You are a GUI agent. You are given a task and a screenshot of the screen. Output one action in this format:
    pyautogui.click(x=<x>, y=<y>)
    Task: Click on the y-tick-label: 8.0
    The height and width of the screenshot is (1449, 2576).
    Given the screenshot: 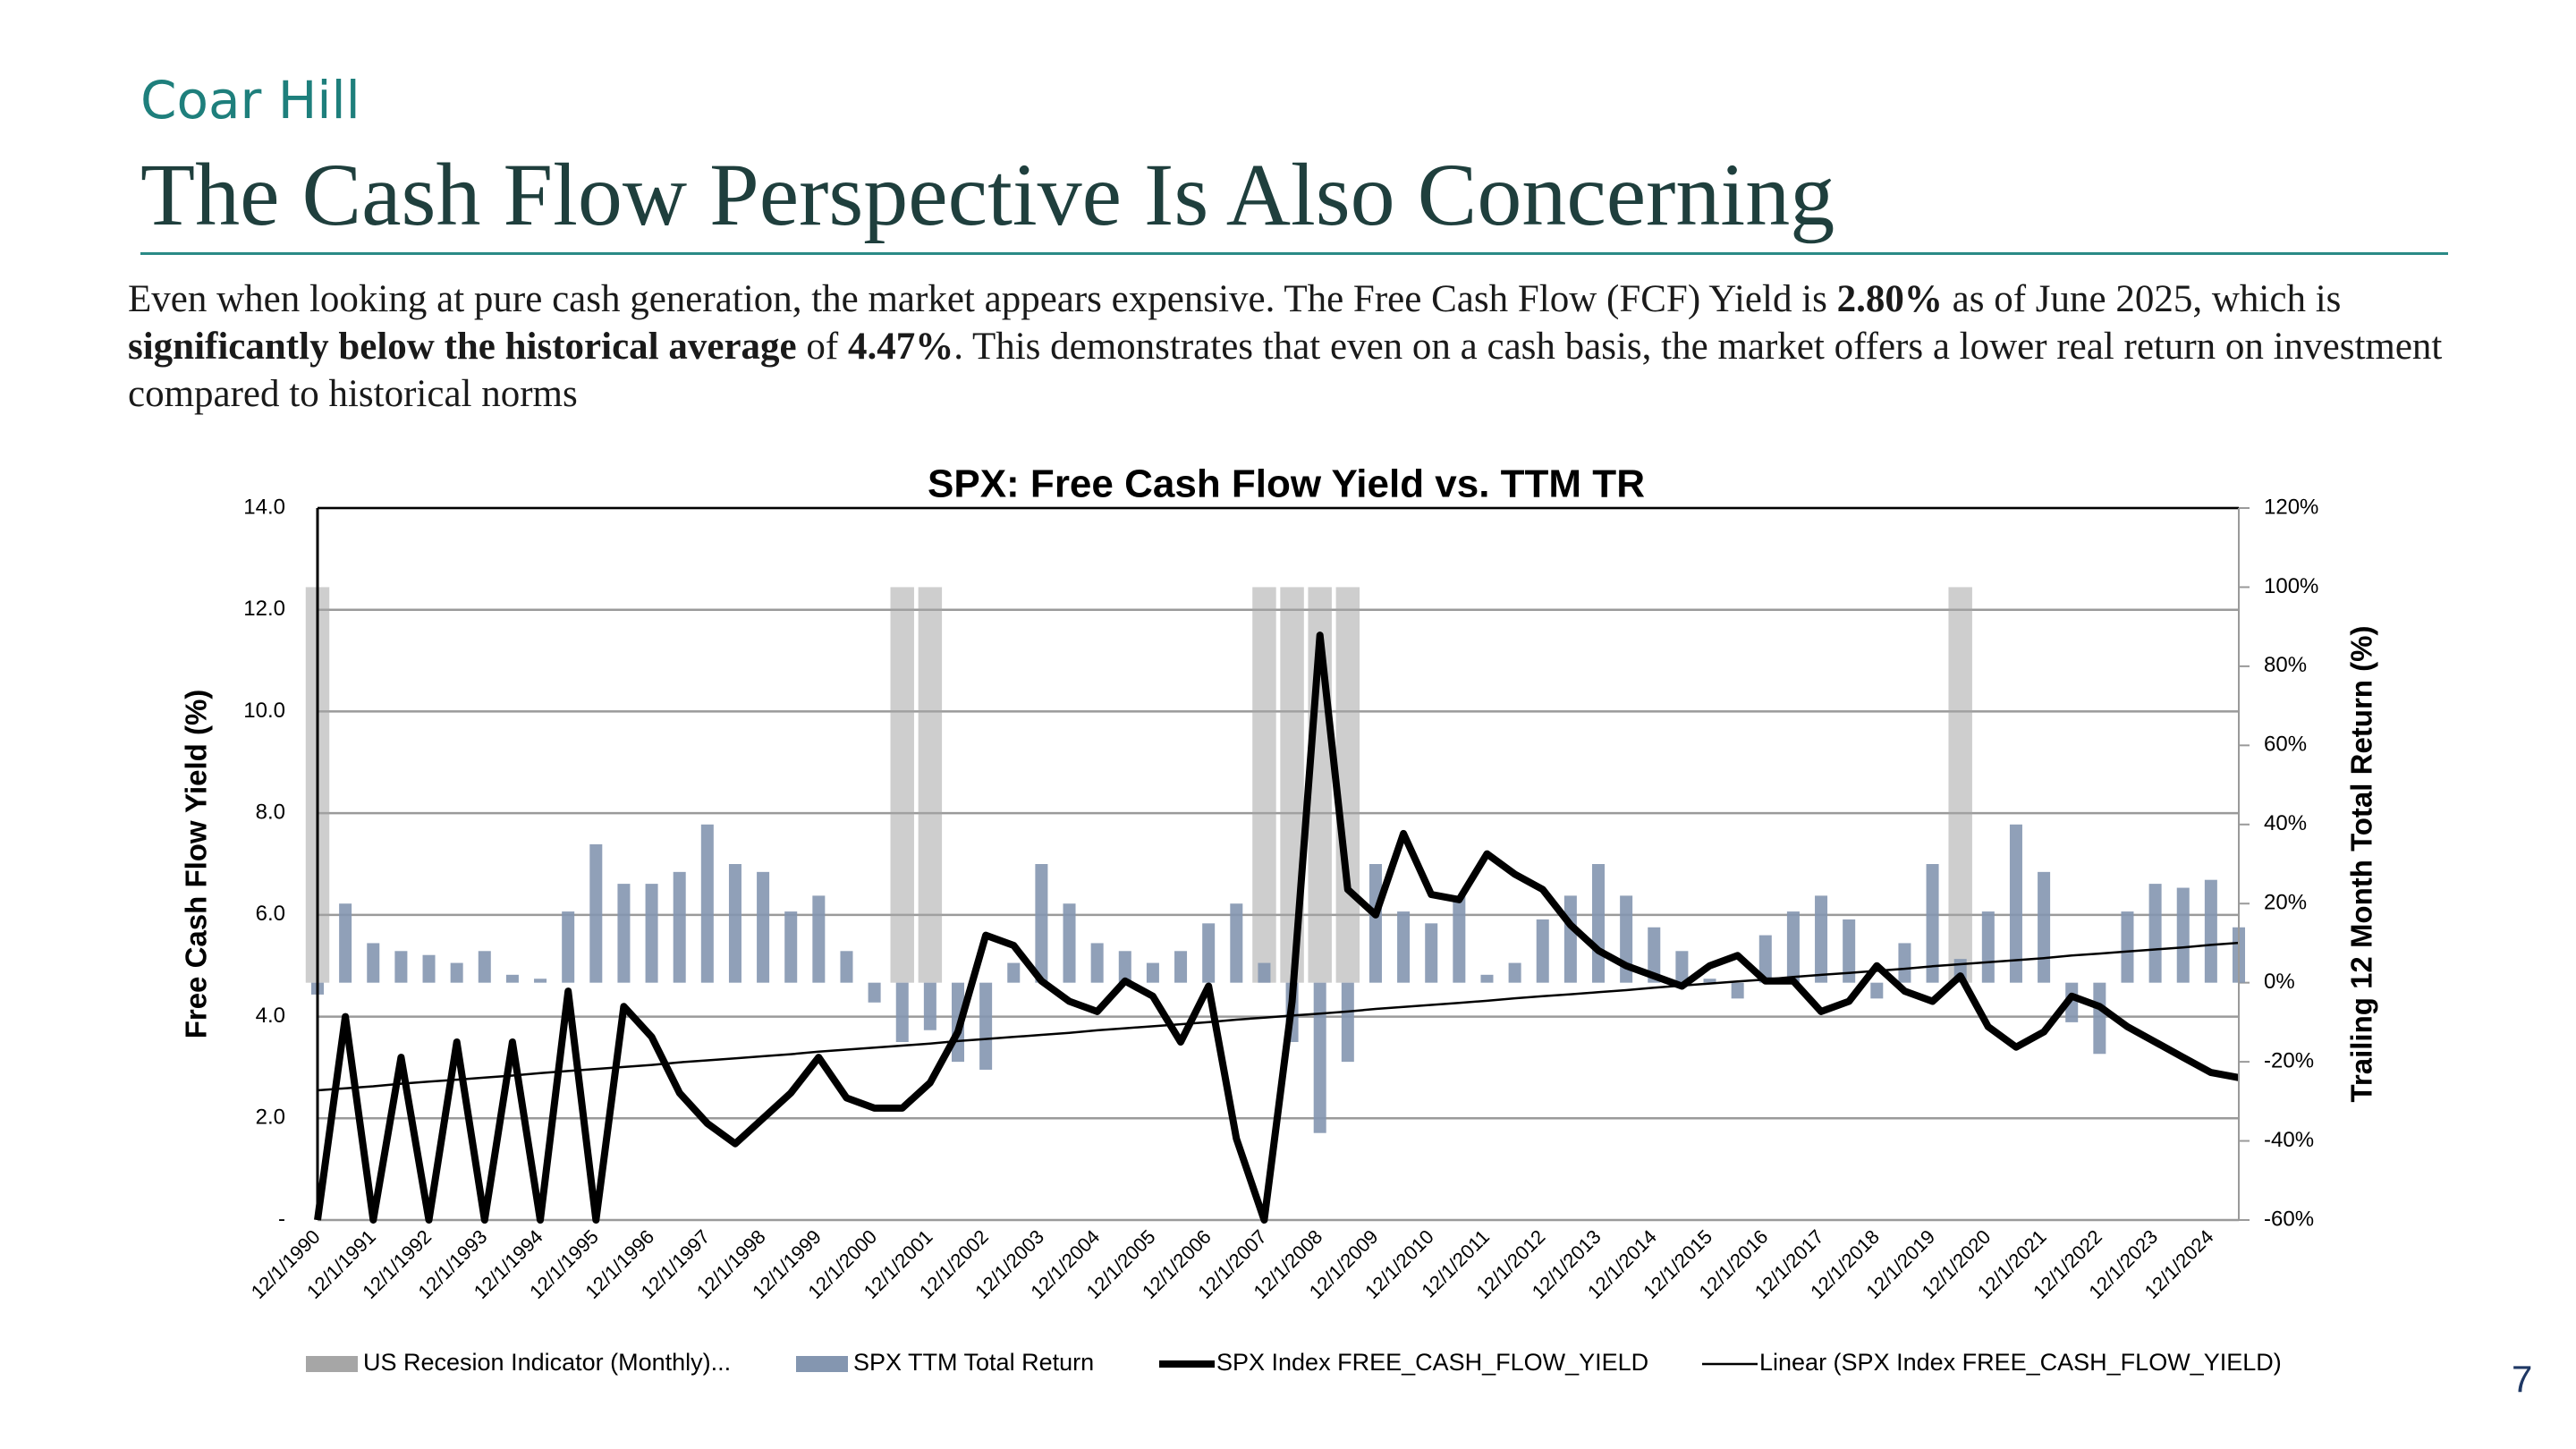 What is the action you would take?
    pyautogui.click(x=270, y=812)
    